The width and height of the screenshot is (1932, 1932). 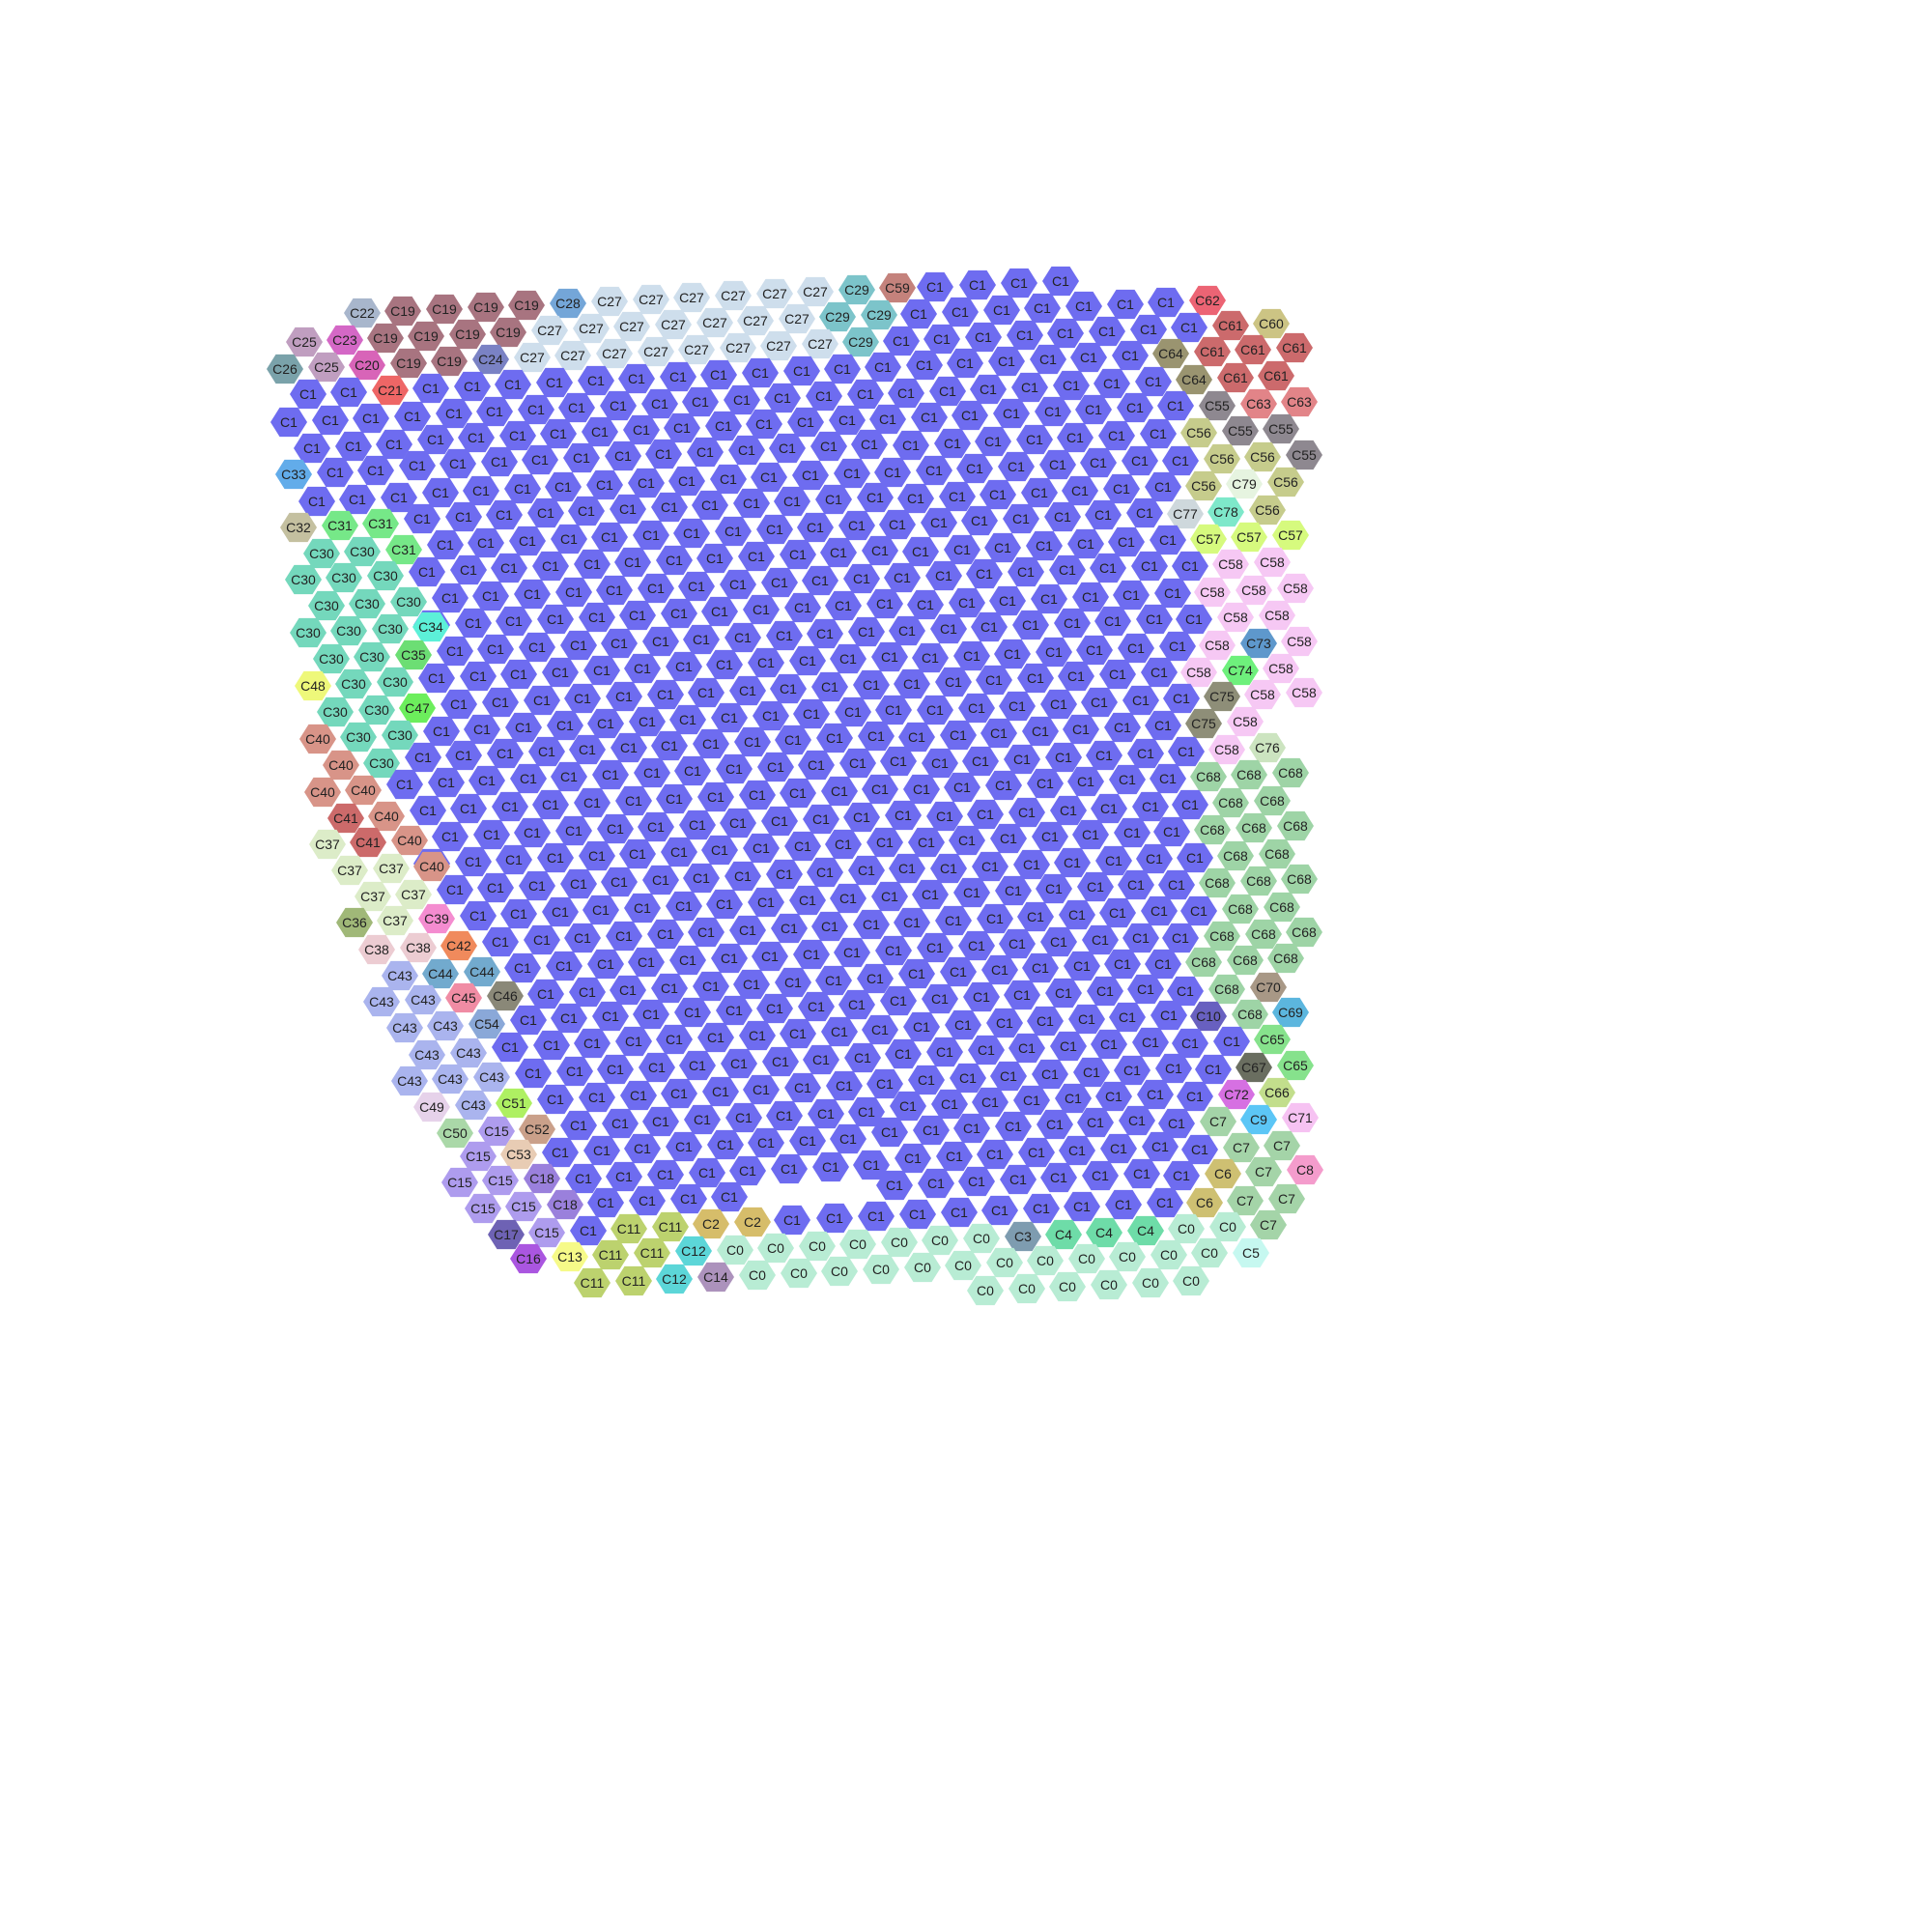 I want to click on hex-label: C51, so click(x=513, y=1103).